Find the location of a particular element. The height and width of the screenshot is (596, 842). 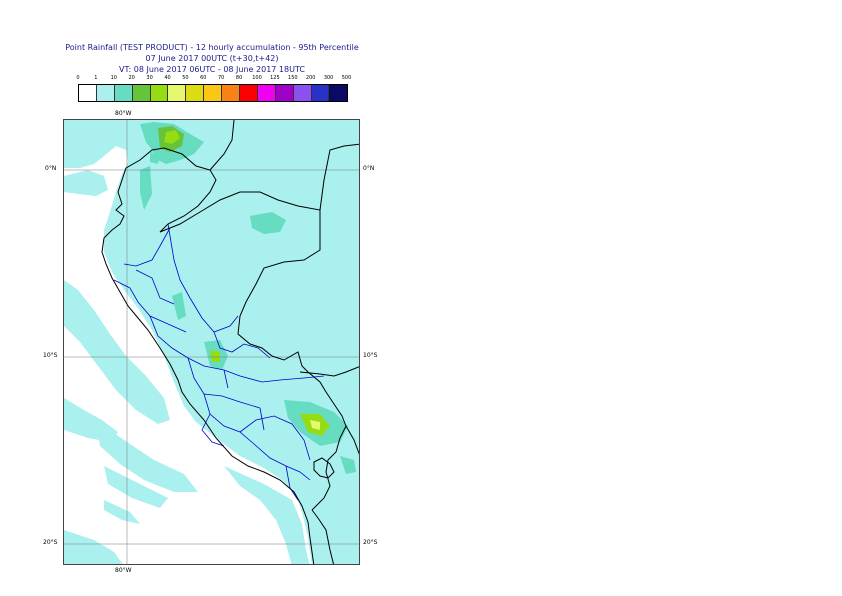

legend-threshold-label: 500 is located at coordinates (346, 78).